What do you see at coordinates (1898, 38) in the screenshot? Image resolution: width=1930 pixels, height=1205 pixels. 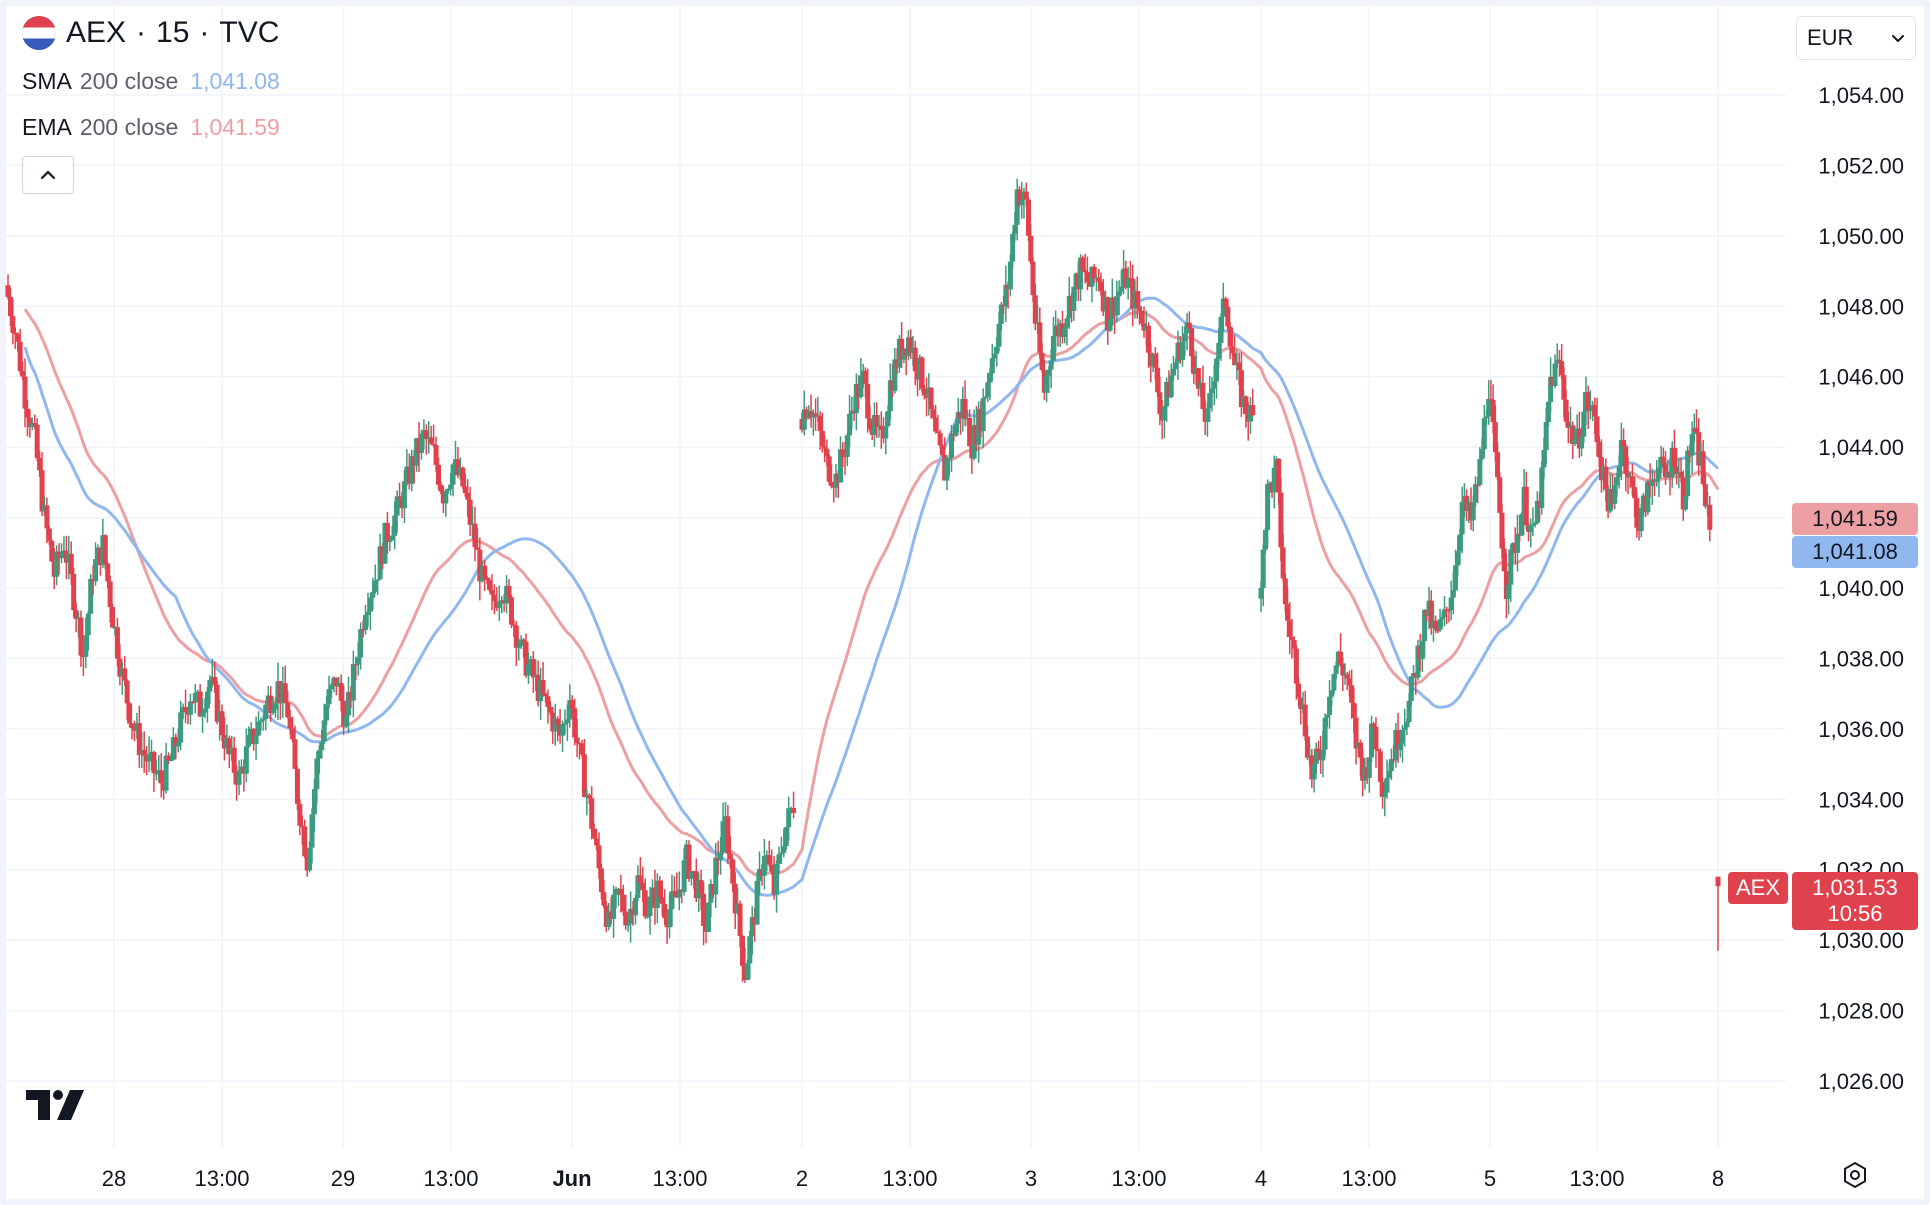 I see `chevron-down-icon` at bounding box center [1898, 38].